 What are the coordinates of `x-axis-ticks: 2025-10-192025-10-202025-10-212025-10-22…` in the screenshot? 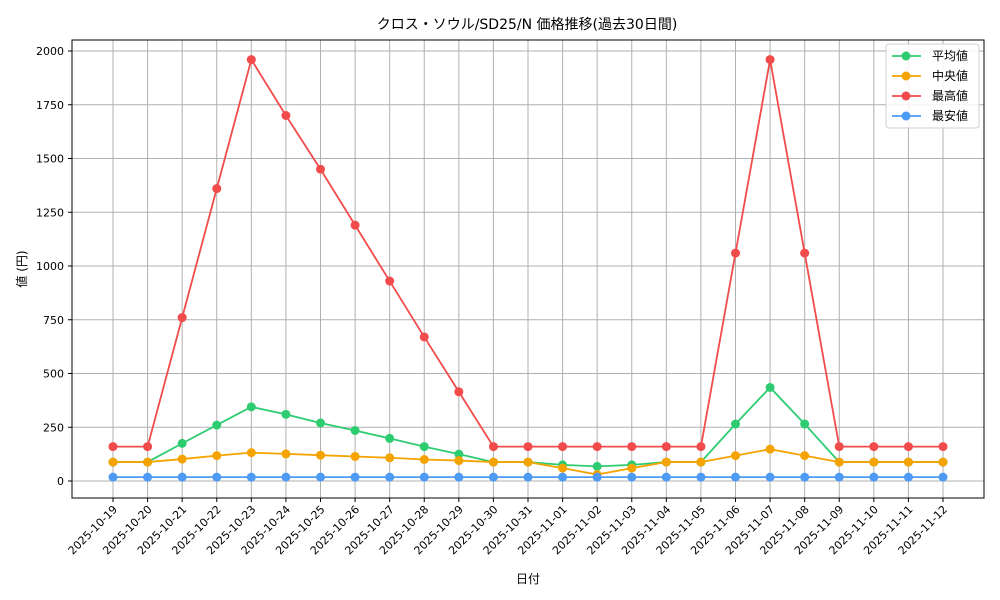 It's located at (508, 527).